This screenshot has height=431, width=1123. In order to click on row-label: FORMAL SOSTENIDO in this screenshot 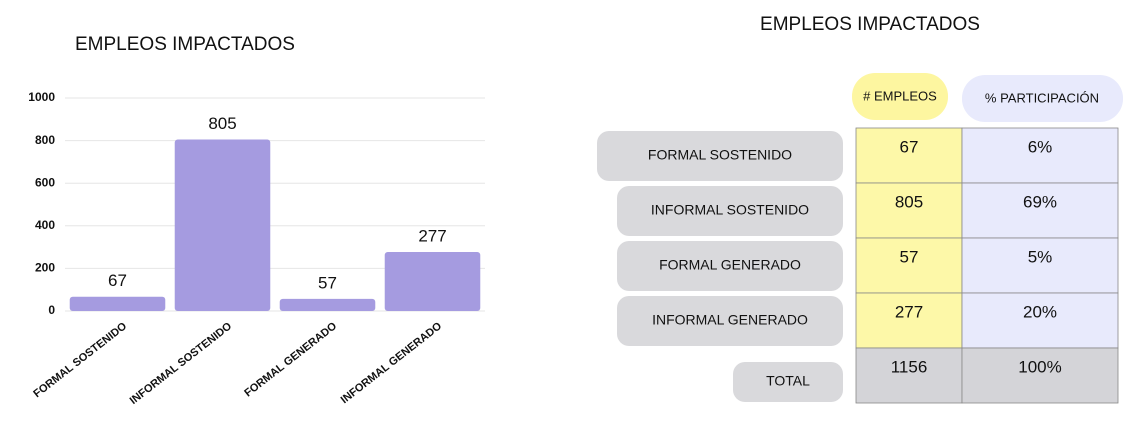, I will do `click(720, 155)`.